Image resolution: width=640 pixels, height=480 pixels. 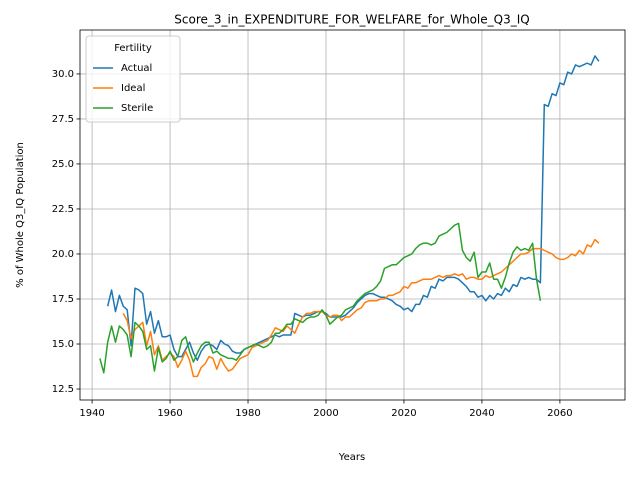 I want to click on y-tick-label: 12.5, so click(x=63, y=389).